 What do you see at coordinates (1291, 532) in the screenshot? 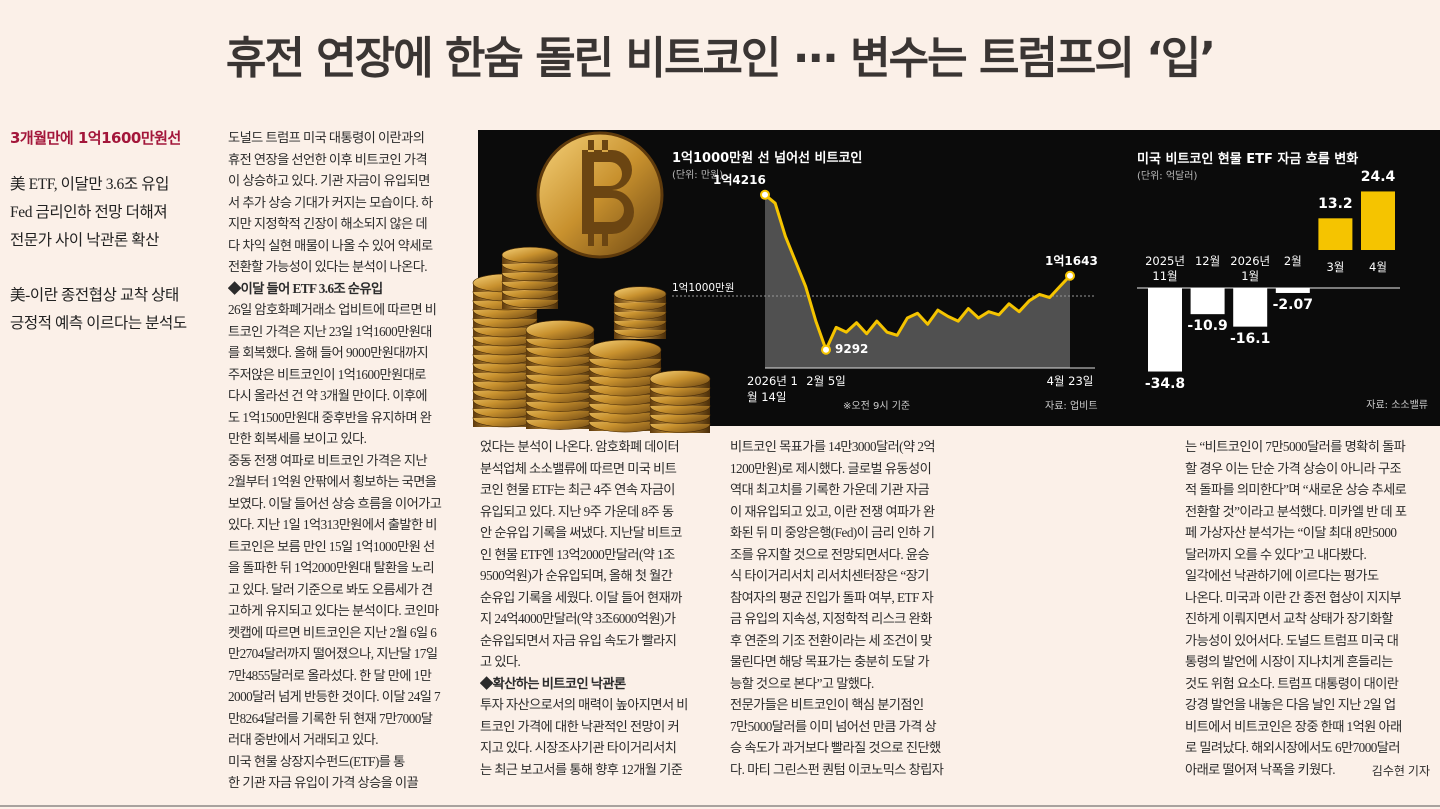
I see `text-line: 페 가상자산 분석가는 “이달 최대 8만5000` at bounding box center [1291, 532].